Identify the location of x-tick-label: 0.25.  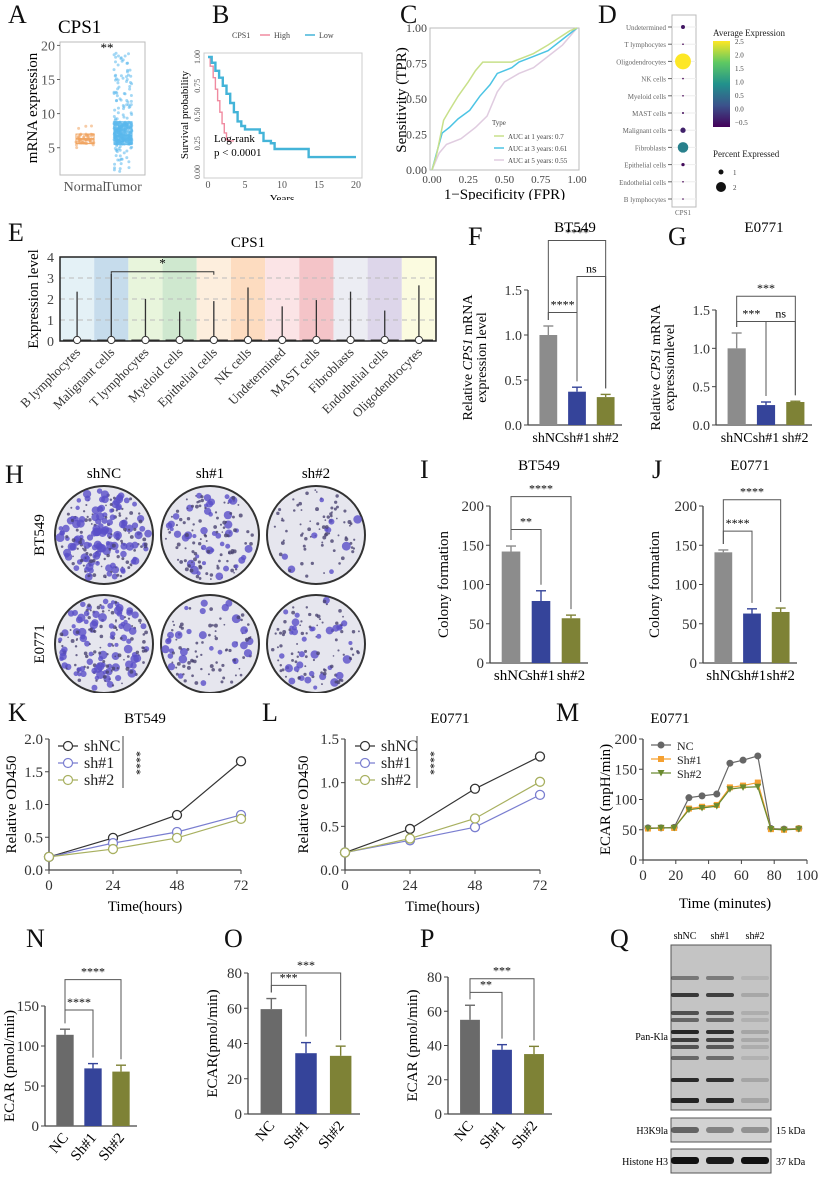
(469, 180).